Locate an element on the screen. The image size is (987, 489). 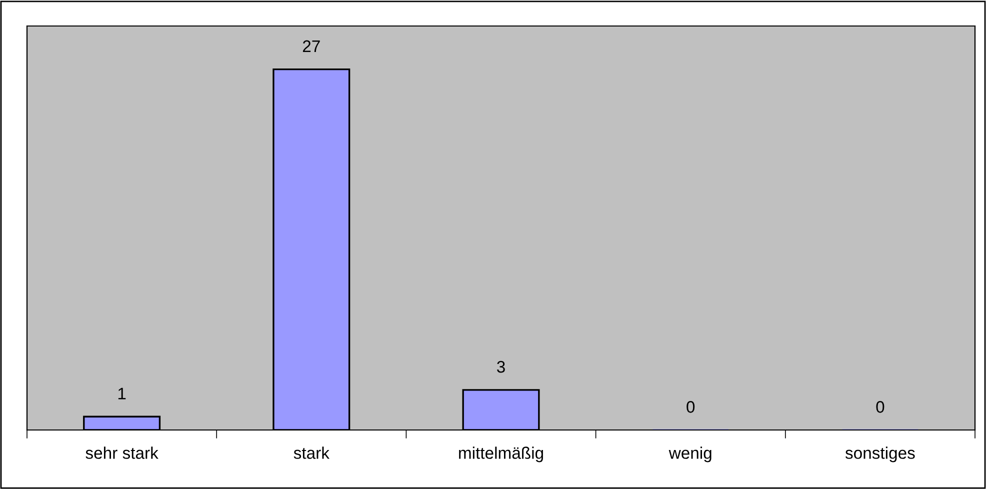
x-tick-label: sonstiges is located at coordinates (880, 454).